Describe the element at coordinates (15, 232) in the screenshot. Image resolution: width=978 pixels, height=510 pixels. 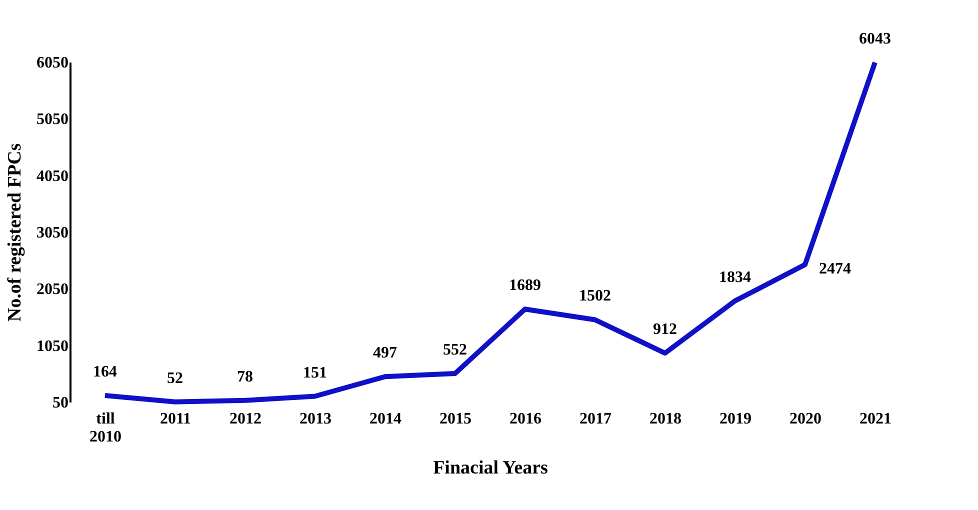
I see `y-axis-title: No.of registered FPCs` at that location.